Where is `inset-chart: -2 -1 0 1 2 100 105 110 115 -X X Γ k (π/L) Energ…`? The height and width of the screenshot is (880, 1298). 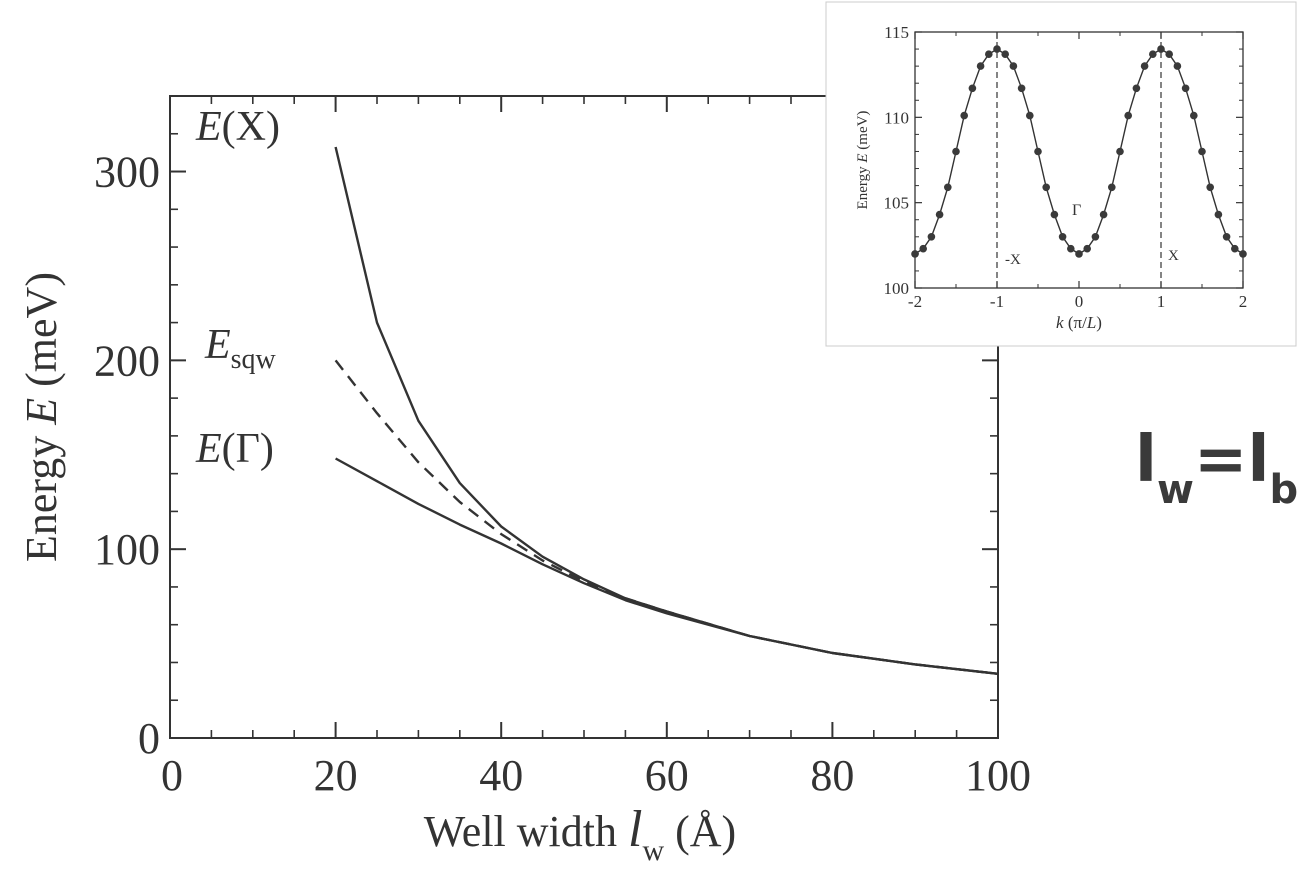
inset-chart: -2 -1 0 1 2 100 105 110 115 -X X Γ k (π/L) Energ… is located at coordinates (1061, 174).